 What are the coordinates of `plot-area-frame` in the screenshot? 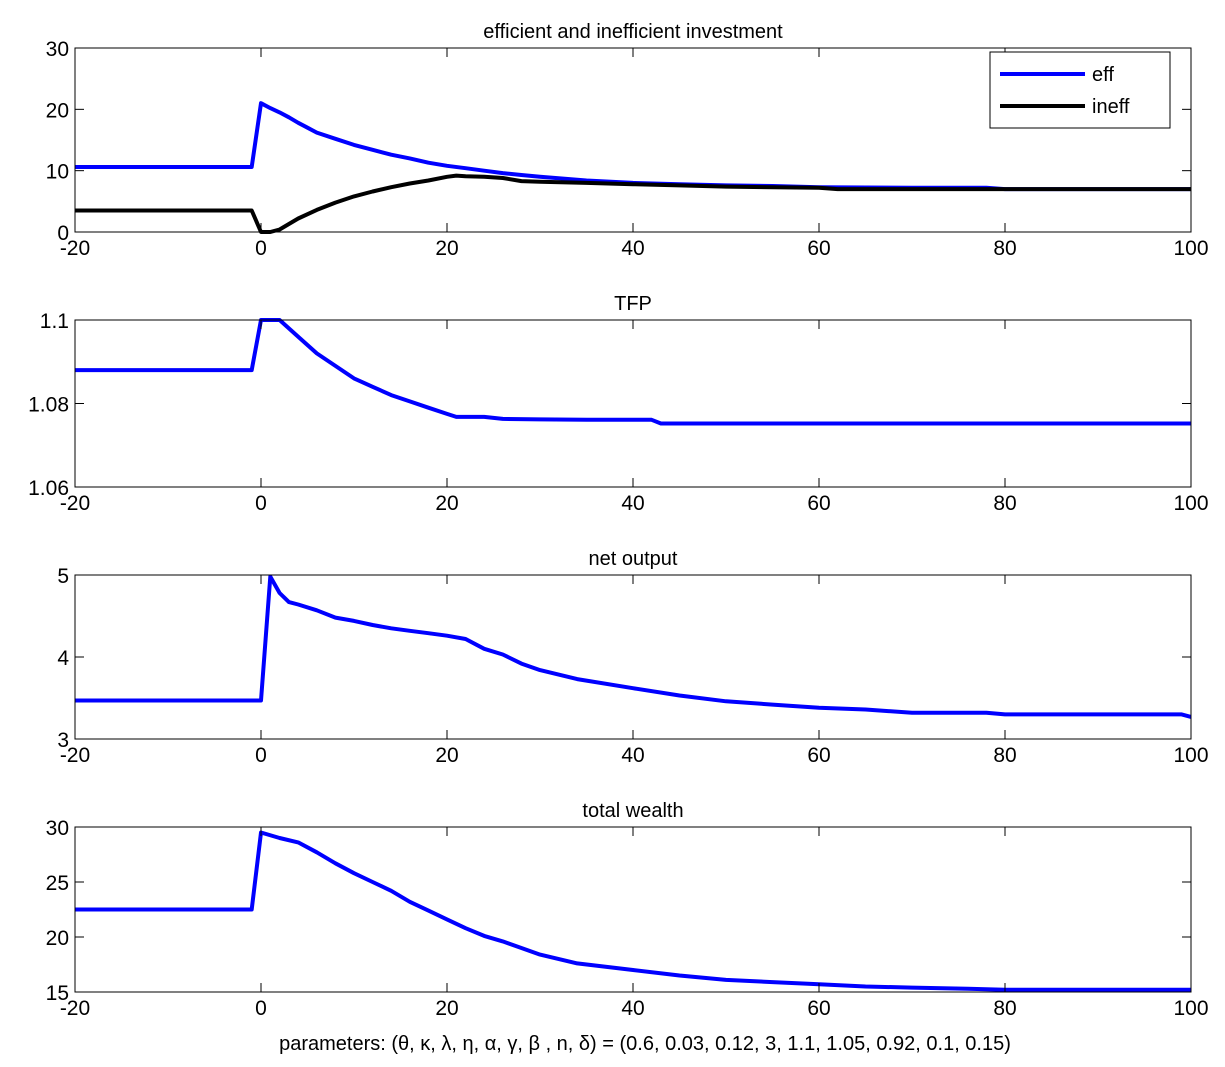 It's located at (633, 403).